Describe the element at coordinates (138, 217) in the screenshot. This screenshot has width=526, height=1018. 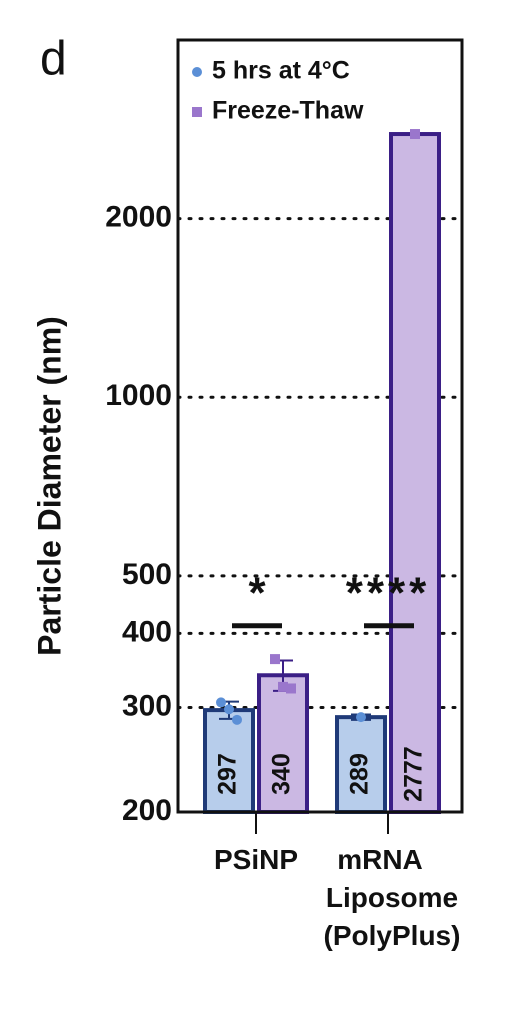
I see `y-tick-label: 2000` at that location.